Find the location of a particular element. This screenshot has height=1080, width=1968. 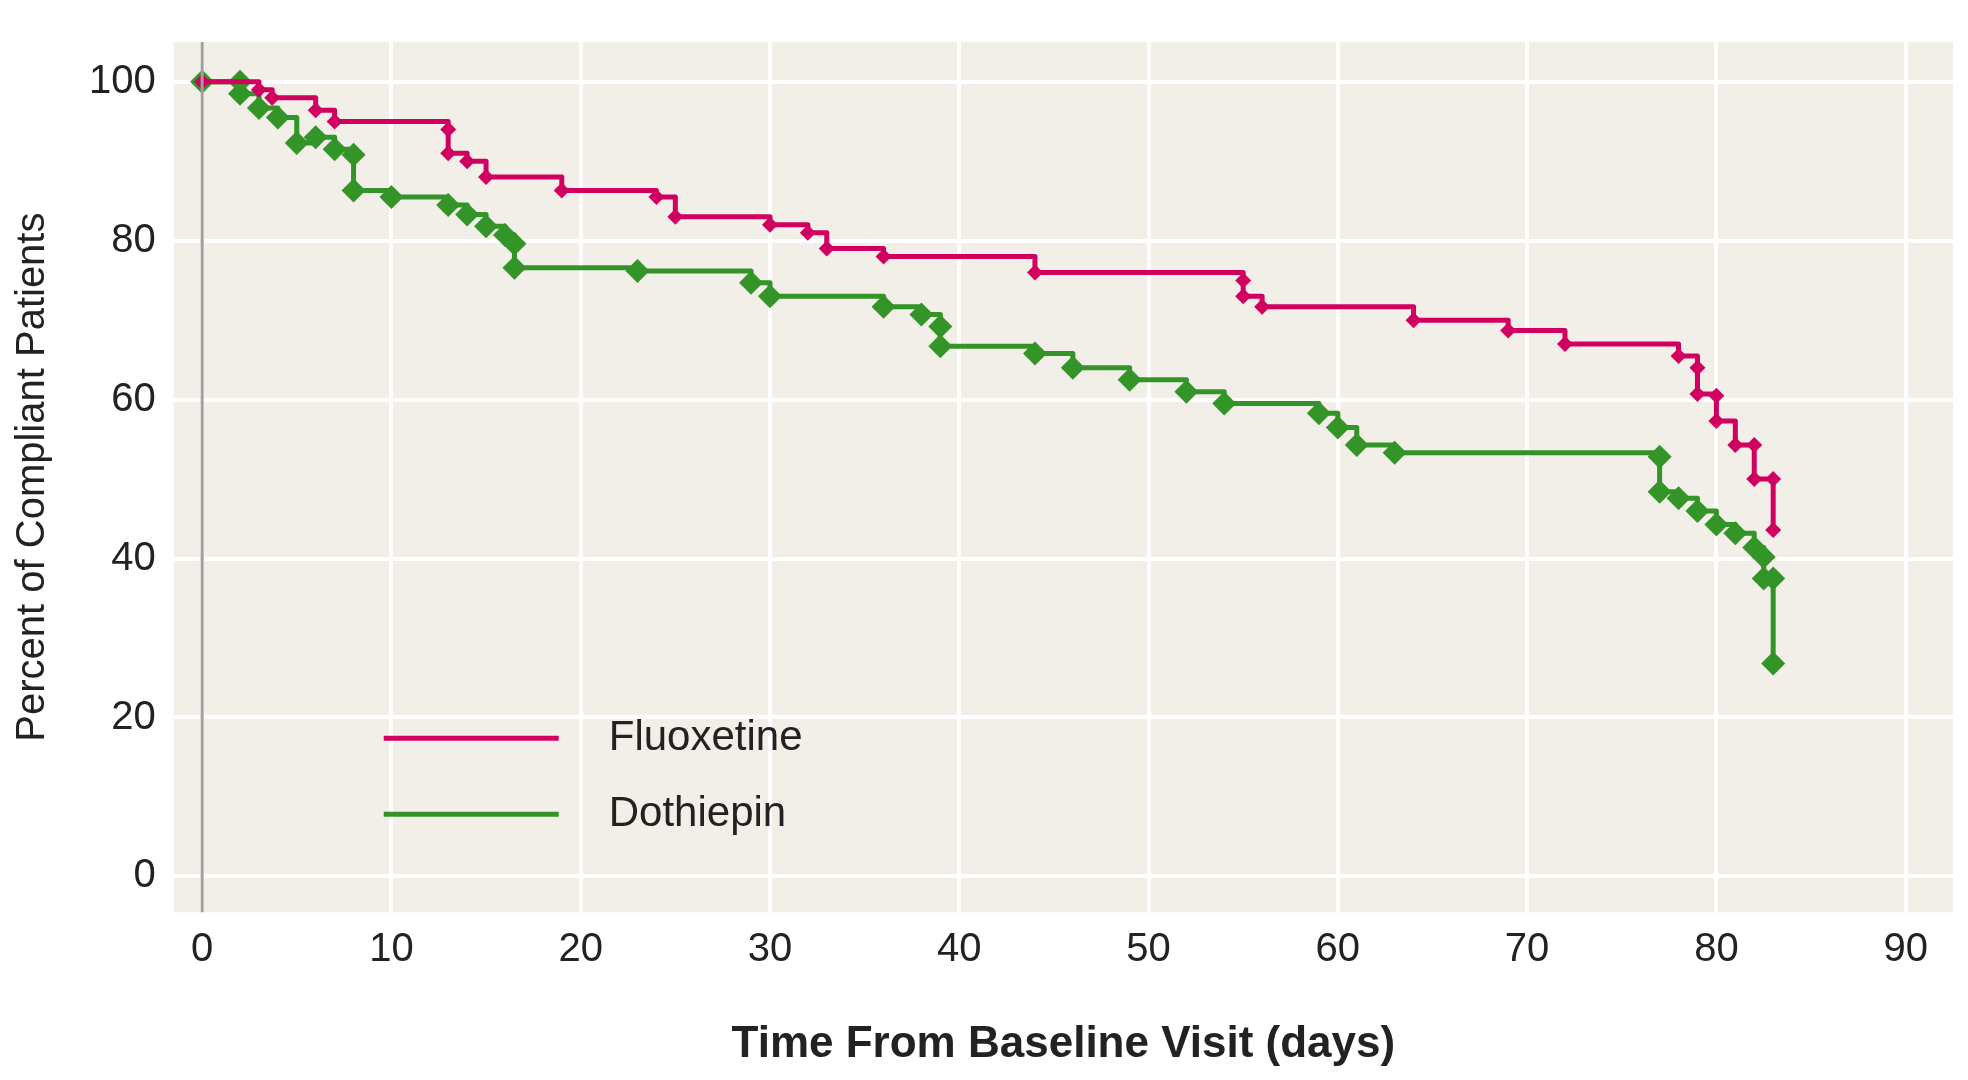

x-tick-label: 0 is located at coordinates (202, 947).